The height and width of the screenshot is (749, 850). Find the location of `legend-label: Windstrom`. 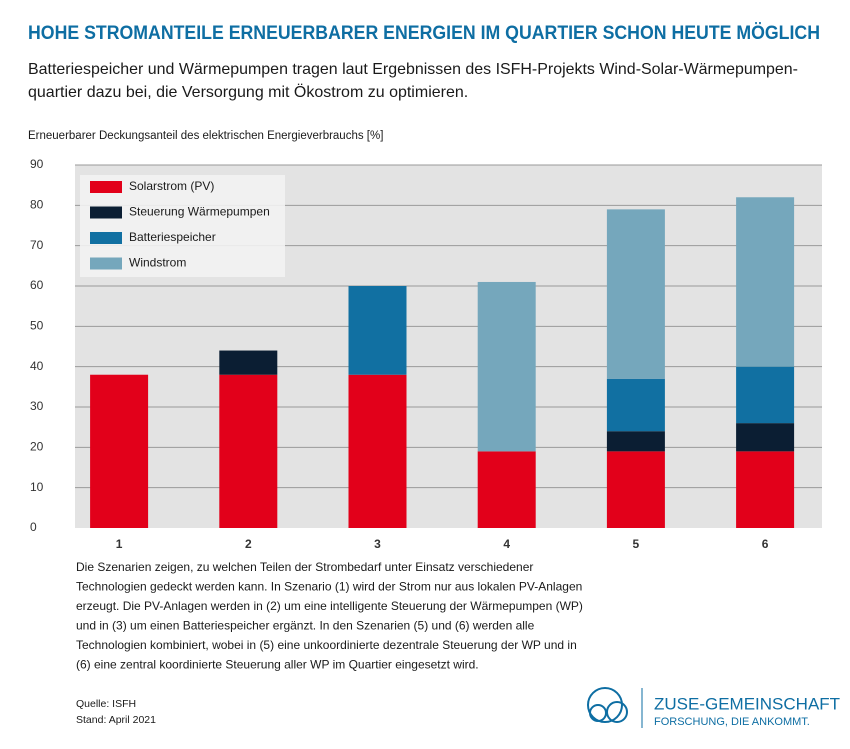

legend-label: Windstrom is located at coordinates (157, 263).